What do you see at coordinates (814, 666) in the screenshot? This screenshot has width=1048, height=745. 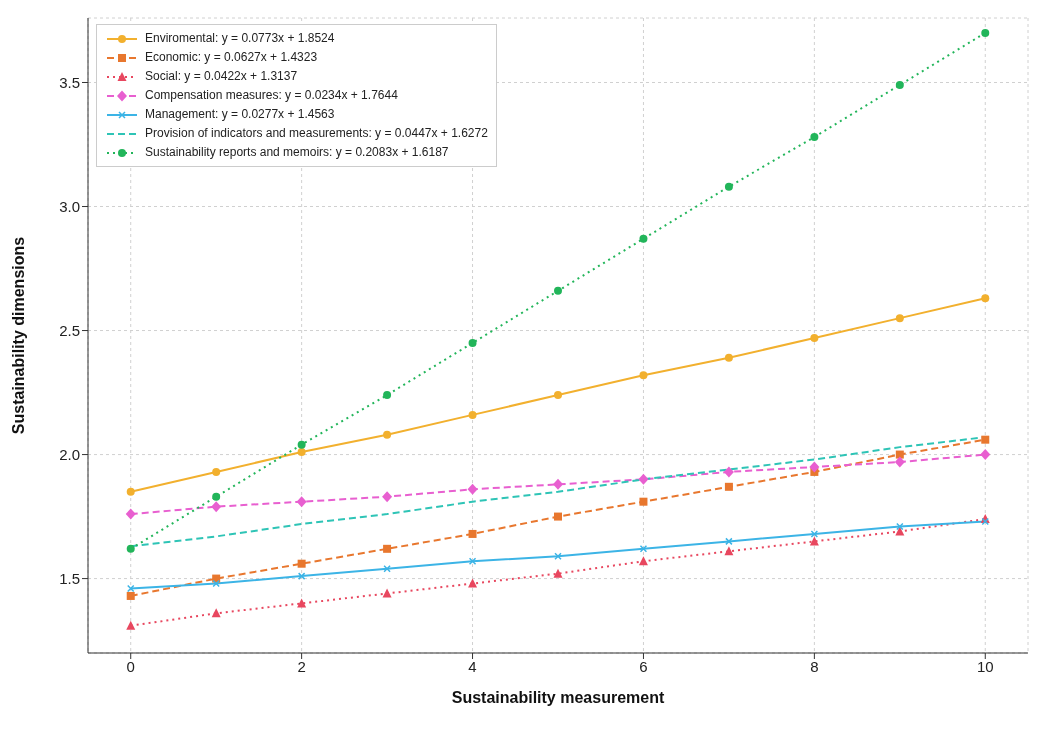 I see `x-tick-label: 8` at bounding box center [814, 666].